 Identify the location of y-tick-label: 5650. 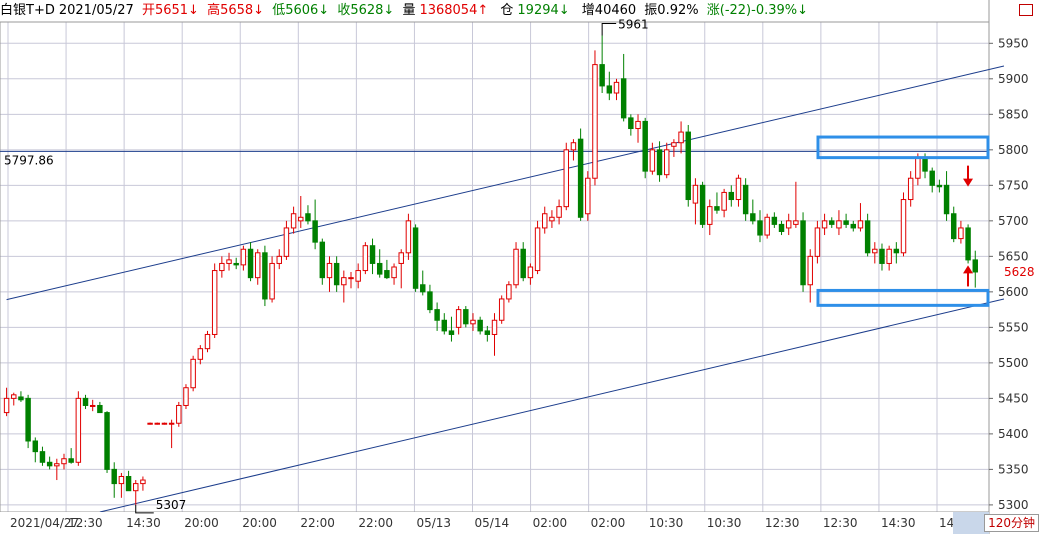
(1013, 256).